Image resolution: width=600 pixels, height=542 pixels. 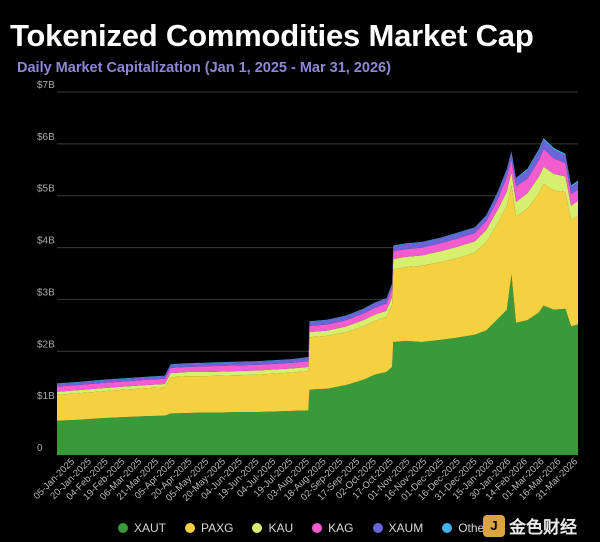 I want to click on y-tick-label: $6B, so click(x=46, y=137).